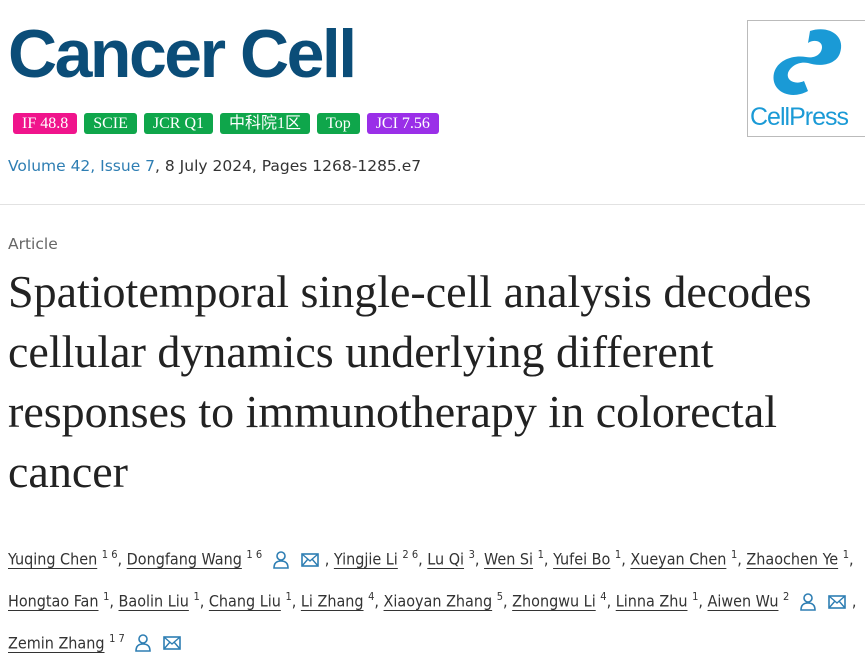 The height and width of the screenshot is (661, 865). What do you see at coordinates (288, 166) in the screenshot?
I see `citation-details: , 8 July 2024, Pages 1268-1285.e7` at bounding box center [288, 166].